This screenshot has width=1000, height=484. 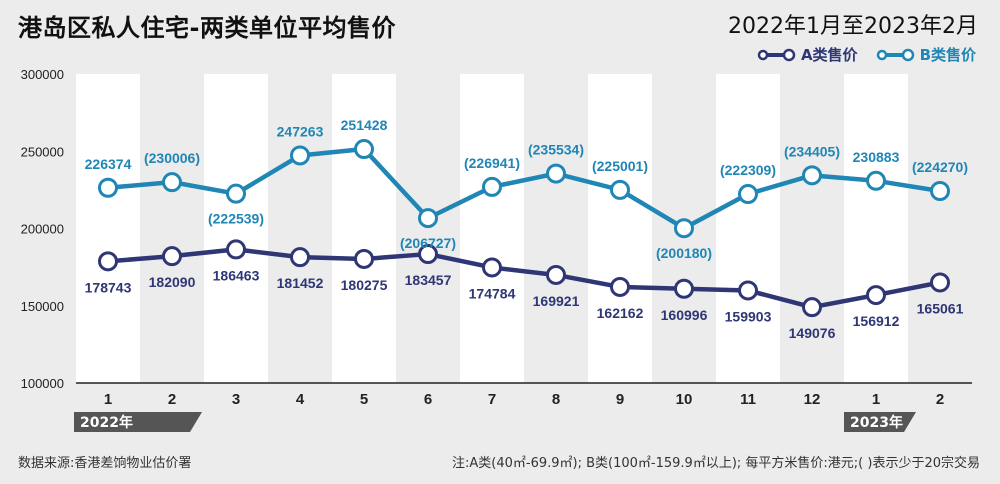 I want to click on series-b-data-label: (225001), so click(x=620, y=166).